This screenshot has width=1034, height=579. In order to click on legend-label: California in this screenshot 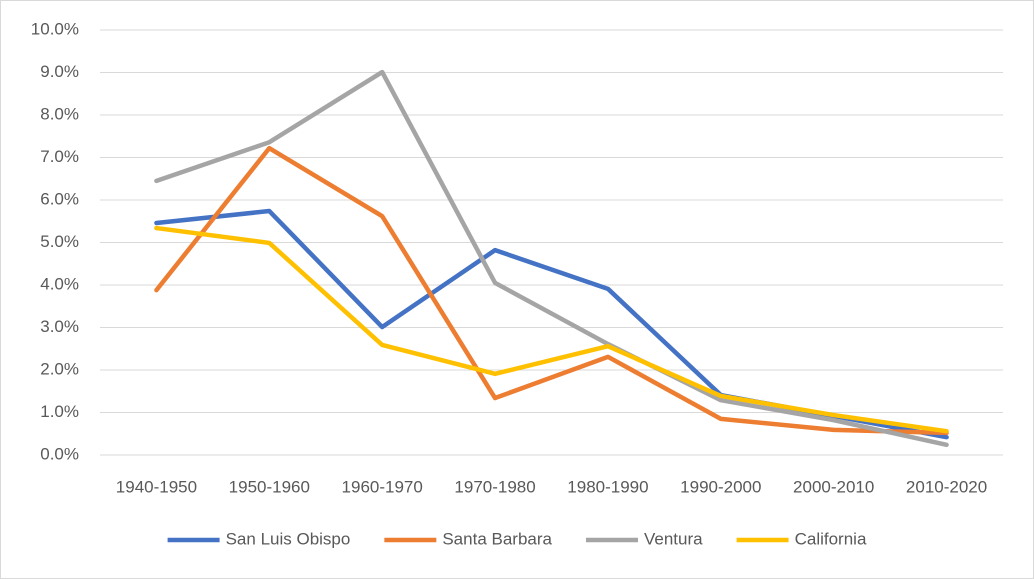, I will do `click(831, 538)`.